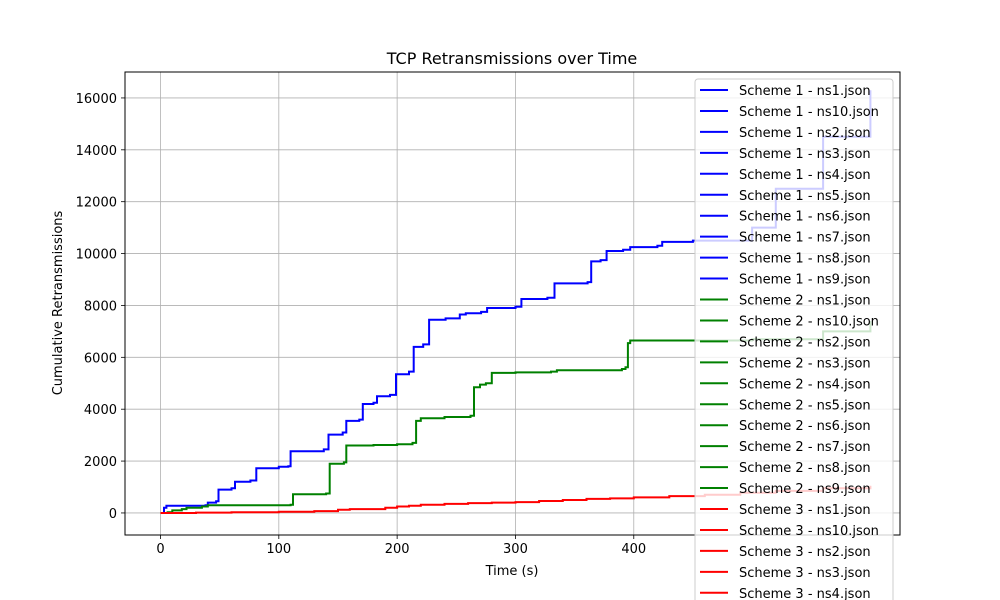 The height and width of the screenshot is (600, 1000). I want to click on y-tick-label: 8000, so click(100, 306).